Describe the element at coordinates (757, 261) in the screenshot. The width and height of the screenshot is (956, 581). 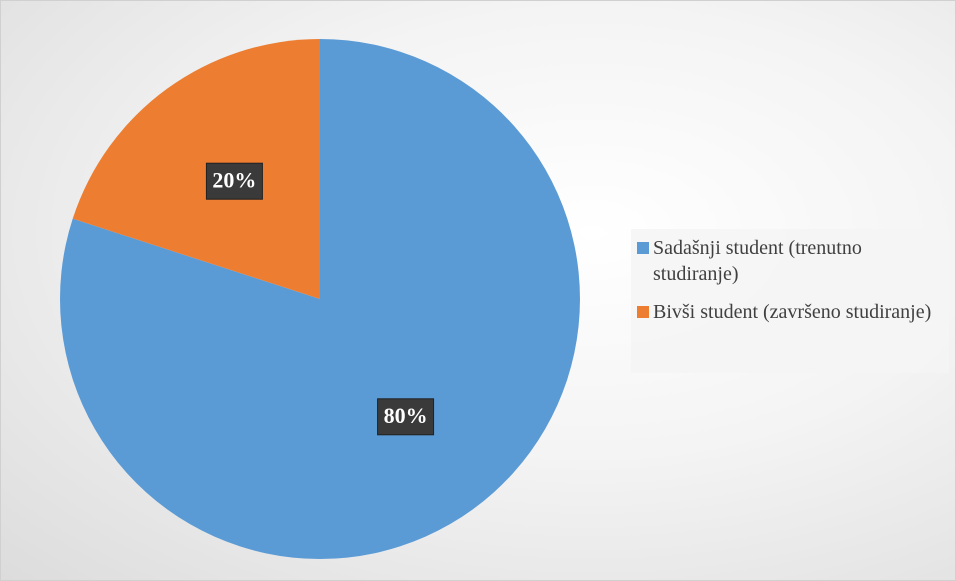
I see `legend-label: Sadašnji student (trenutno studiranje)` at that location.